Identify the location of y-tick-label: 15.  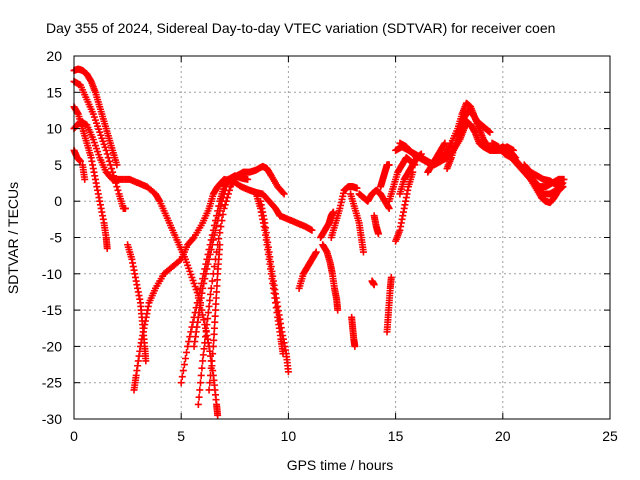
(54, 92).